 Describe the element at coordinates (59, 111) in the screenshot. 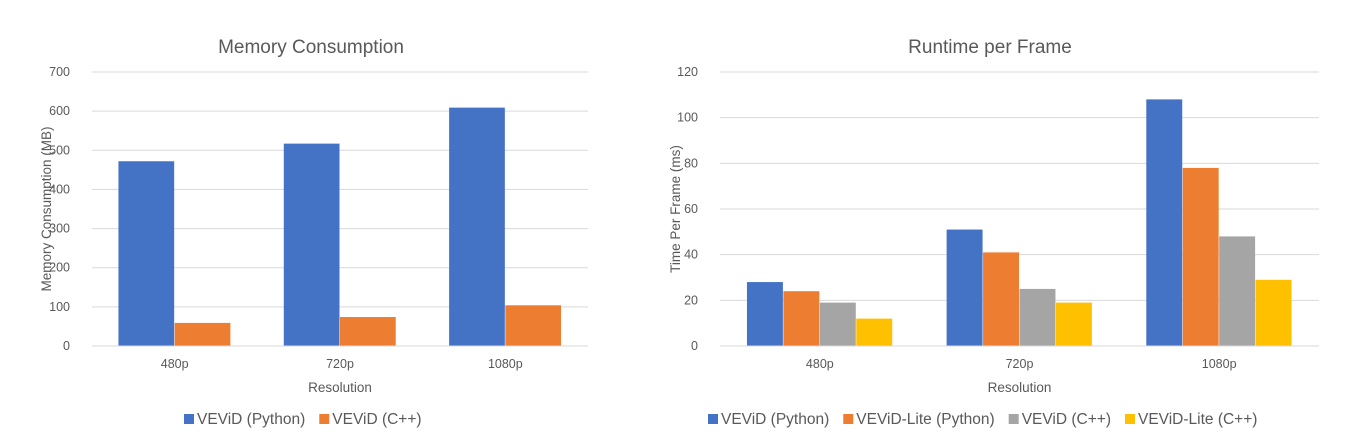

I see `y-tick-label: 600` at that location.